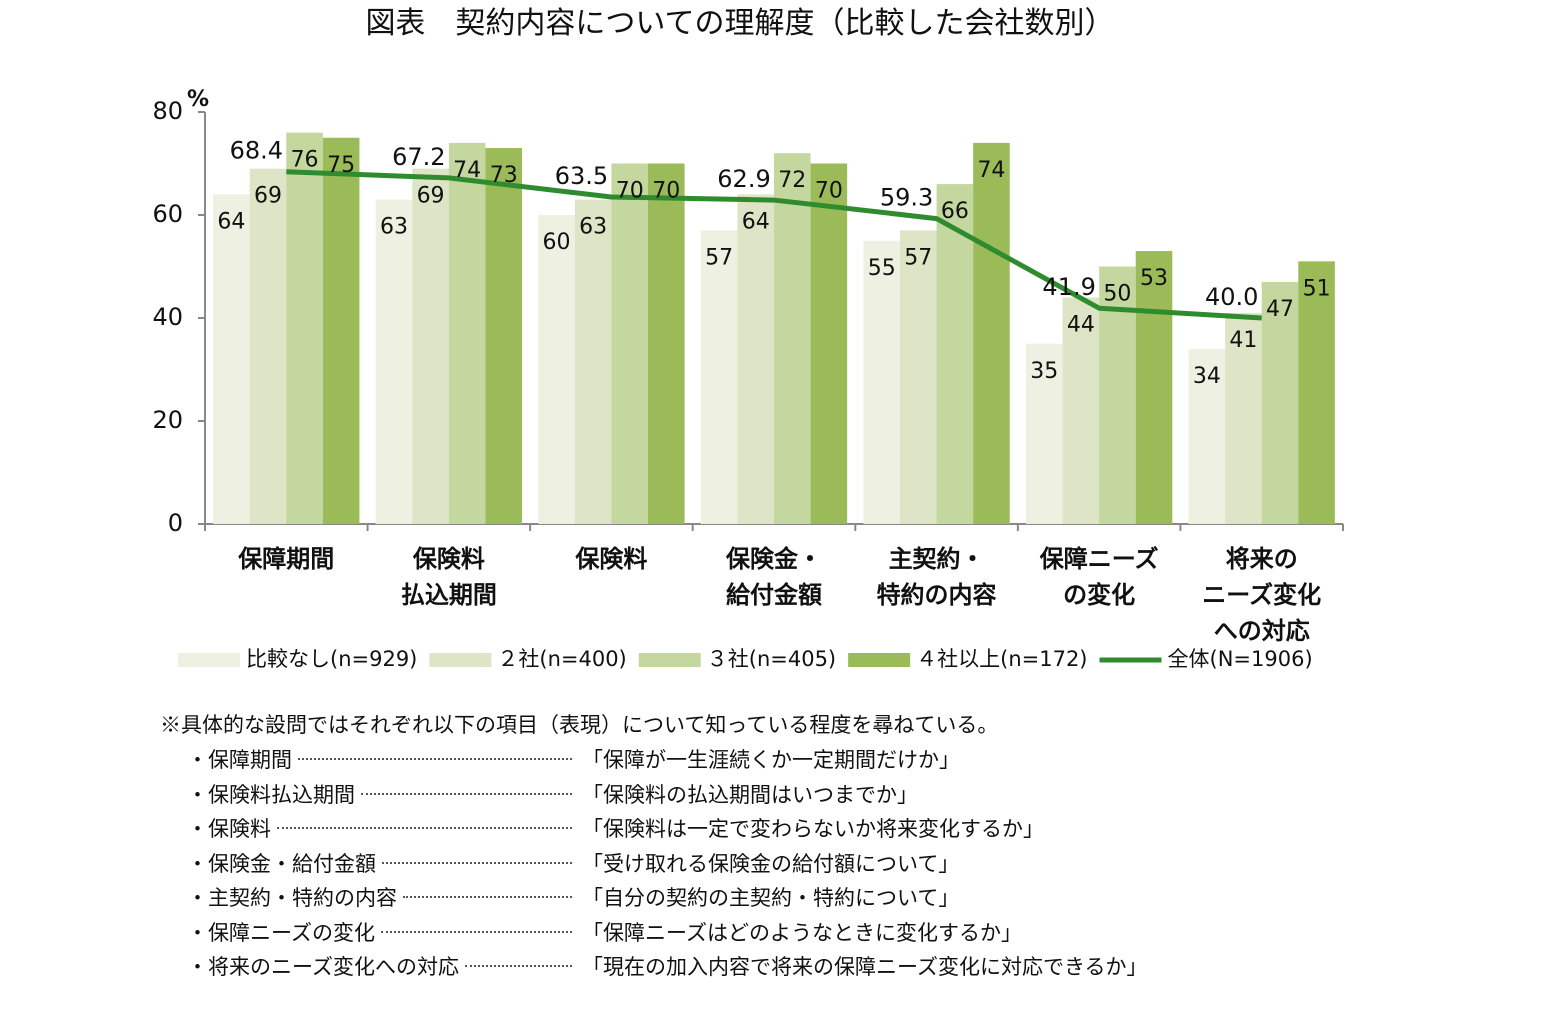  Describe the element at coordinates (167, 420) in the screenshot. I see `y-tick-label: 20` at that location.